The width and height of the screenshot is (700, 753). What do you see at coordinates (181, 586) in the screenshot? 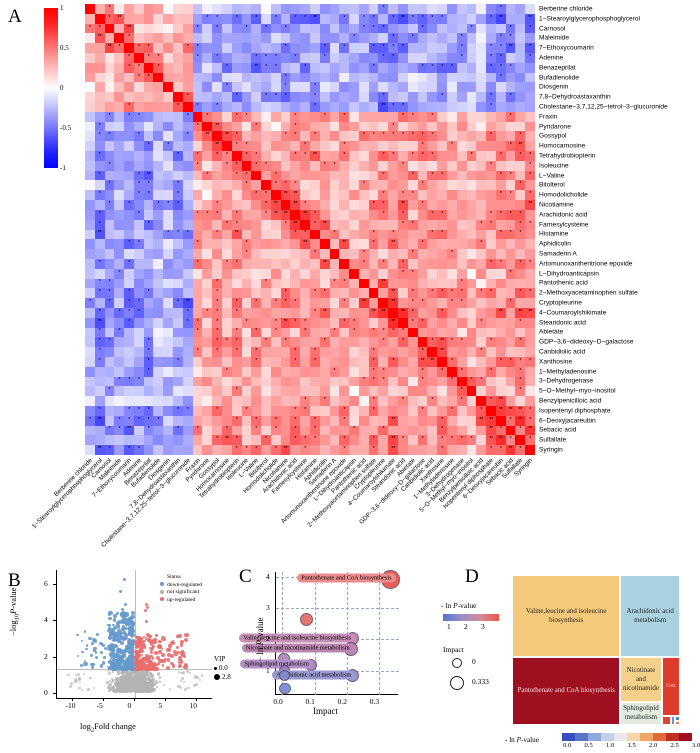
I see `volcano-legend-item: down-regulated` at bounding box center [181, 586].